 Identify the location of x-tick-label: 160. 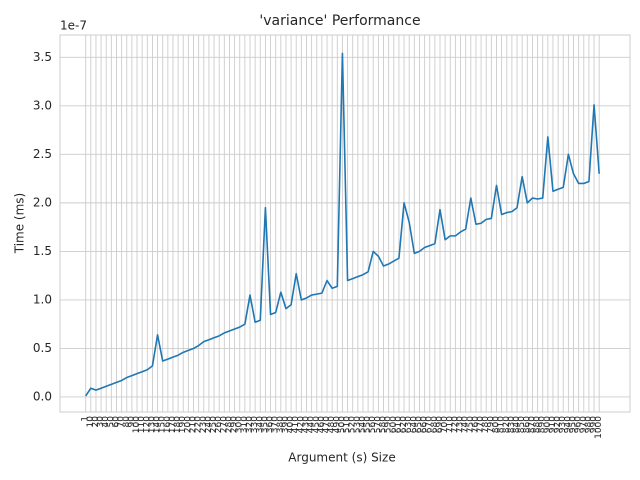
(168, 424).